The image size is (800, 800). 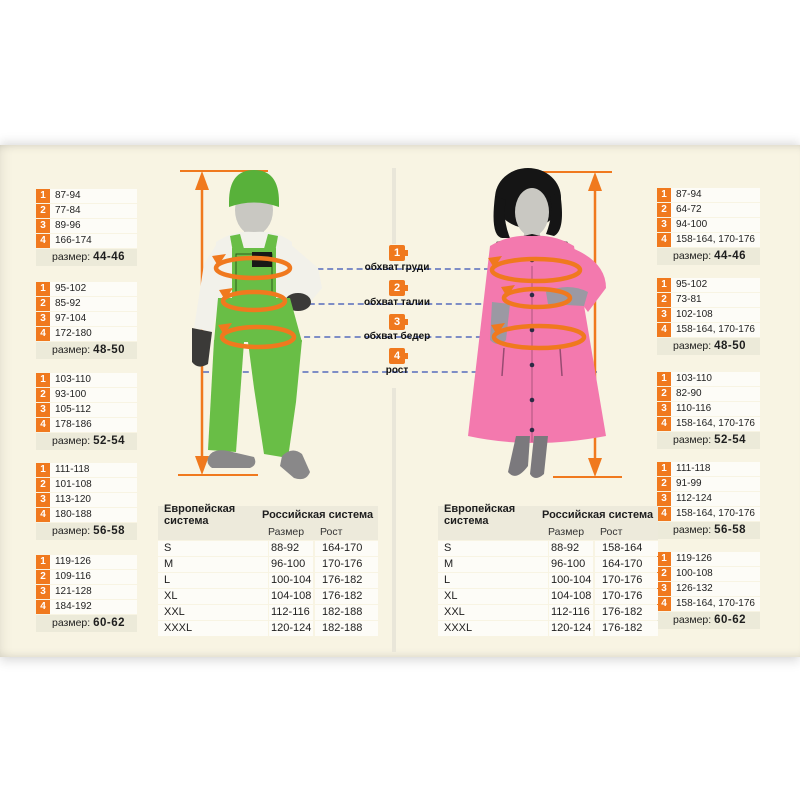 What do you see at coordinates (93, 515) in the screenshot?
I see `measure-value: 180-188` at bounding box center [93, 515].